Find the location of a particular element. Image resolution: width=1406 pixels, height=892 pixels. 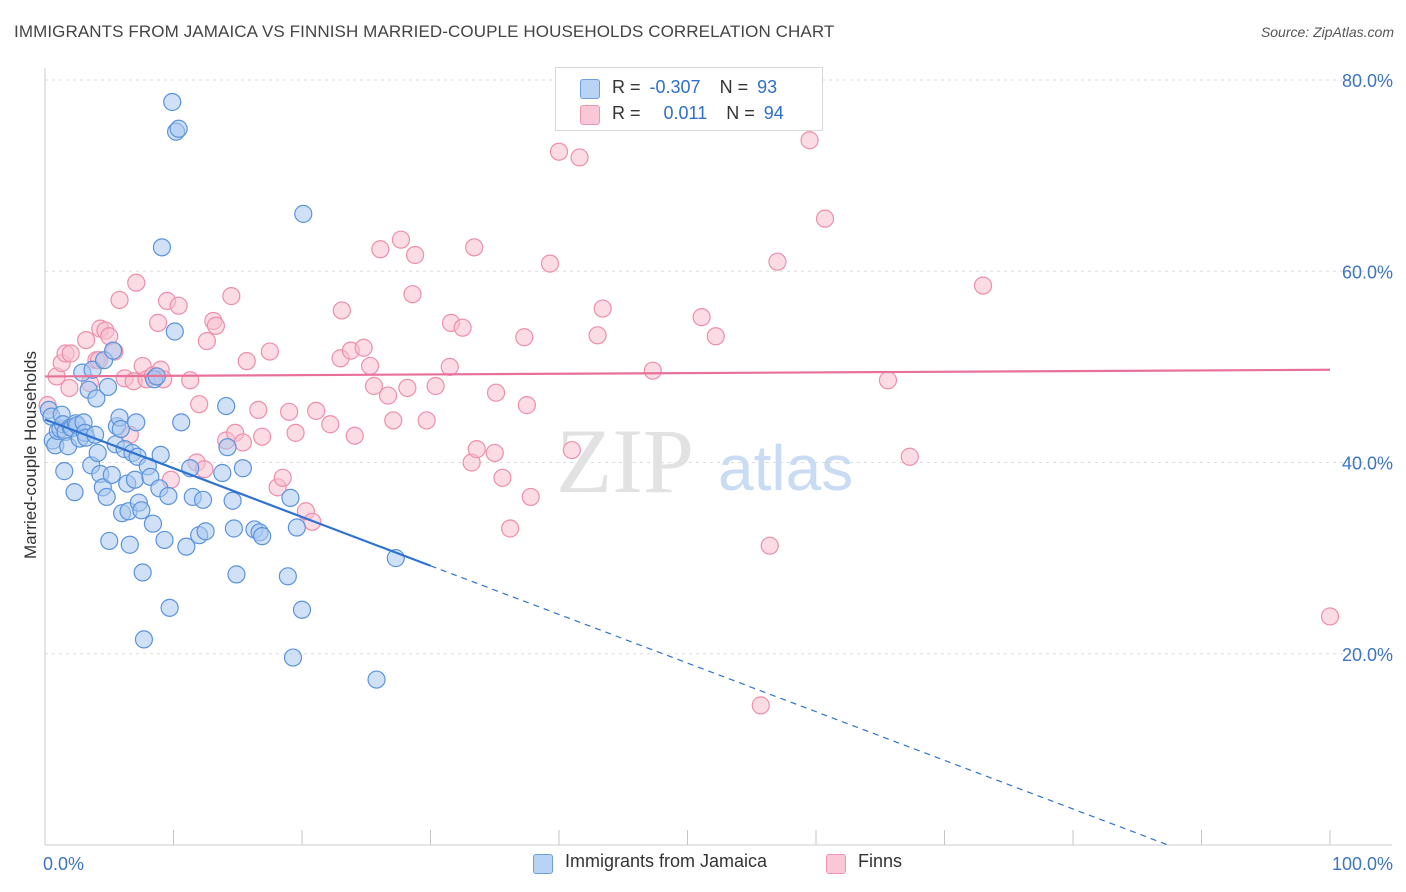

bottom-swatch-finns is located at coordinates (836, 864).